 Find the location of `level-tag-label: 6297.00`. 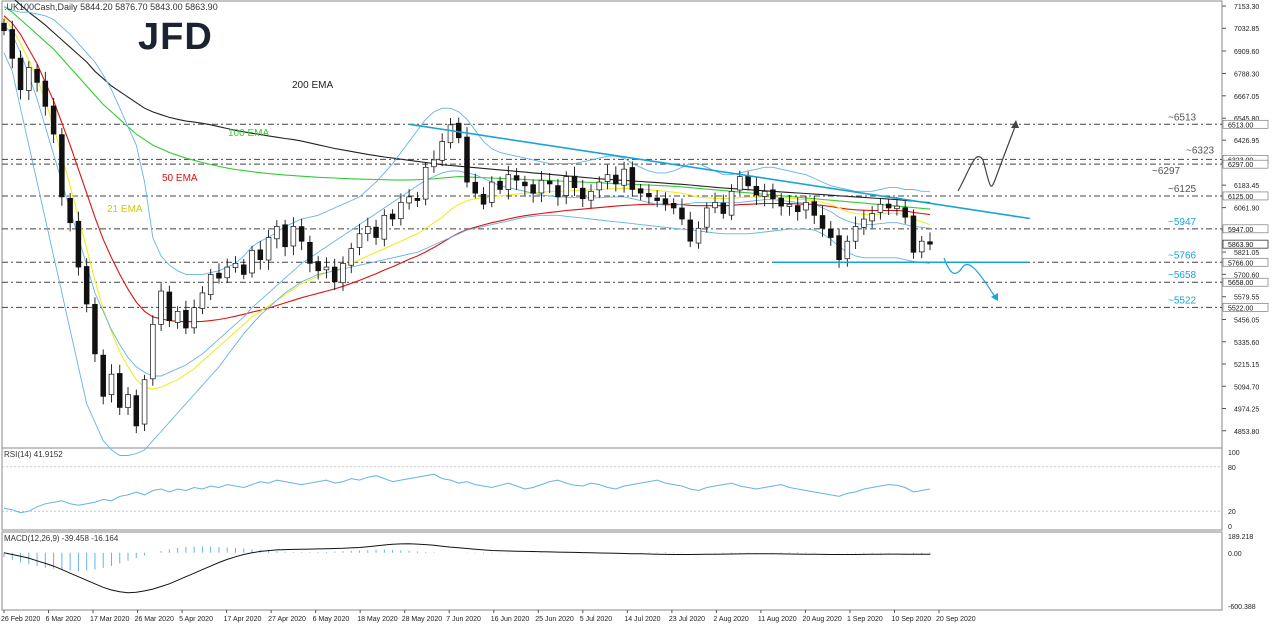

level-tag-label: 6297.00 is located at coordinates (1240, 165).